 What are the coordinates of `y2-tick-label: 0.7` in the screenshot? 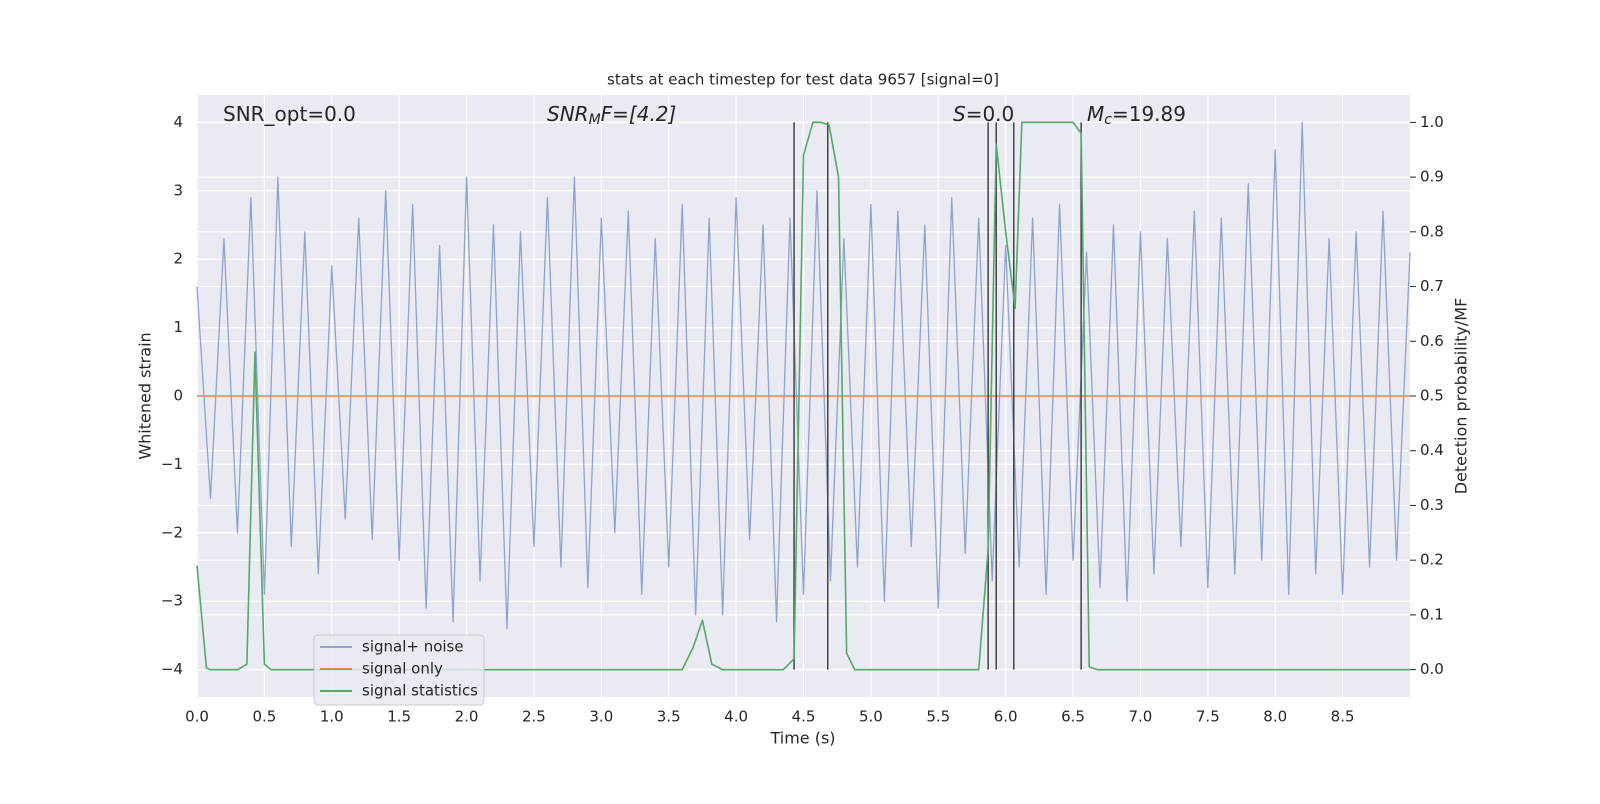 It's located at (1432, 286).